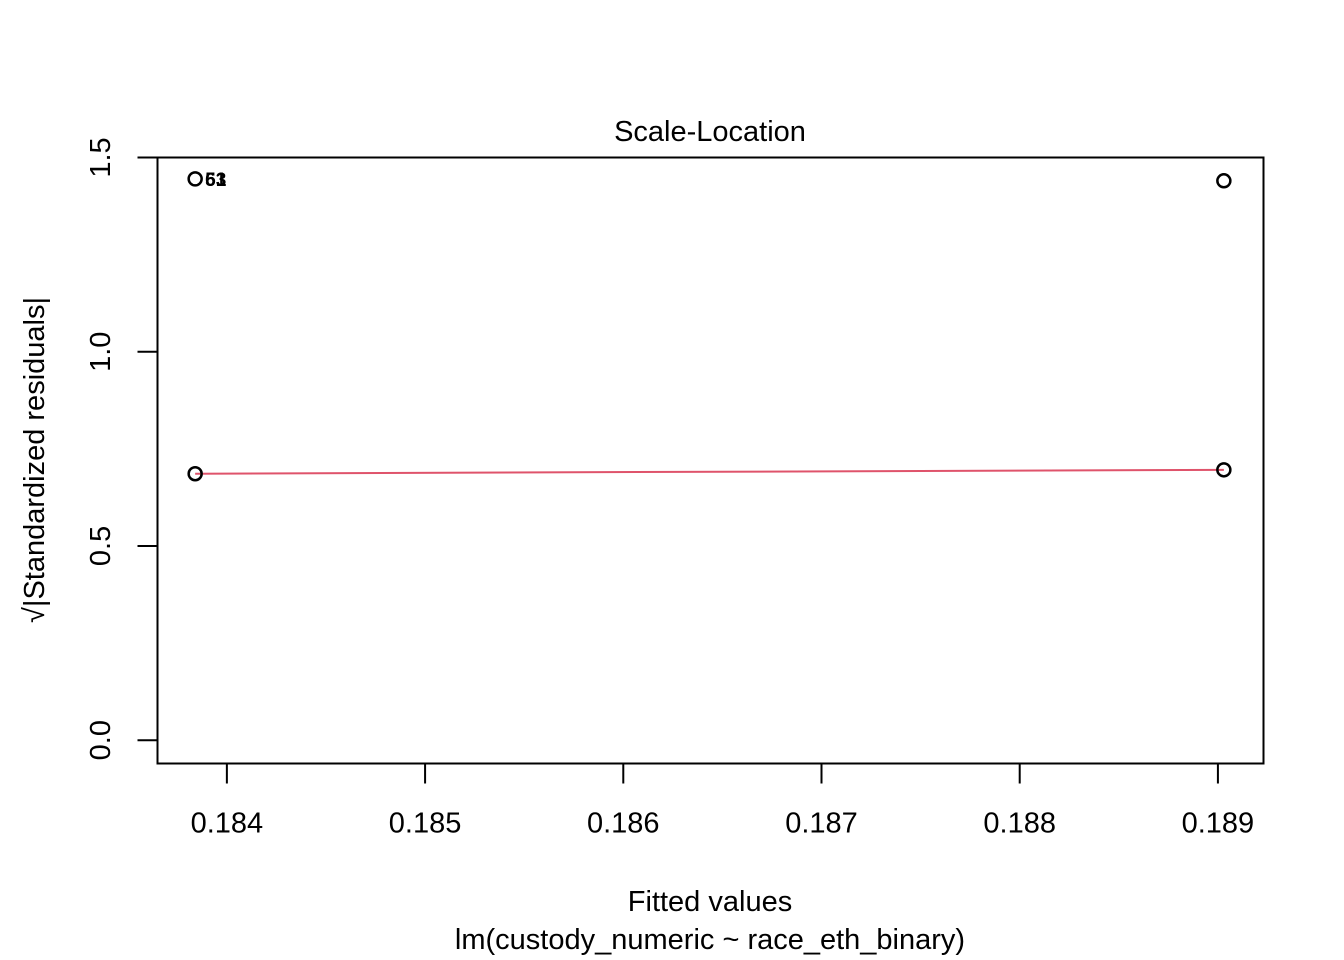 The height and width of the screenshot is (960, 1344). Describe the element at coordinates (623, 824) in the screenshot. I see `x-tick-label: 0.186` at that location.